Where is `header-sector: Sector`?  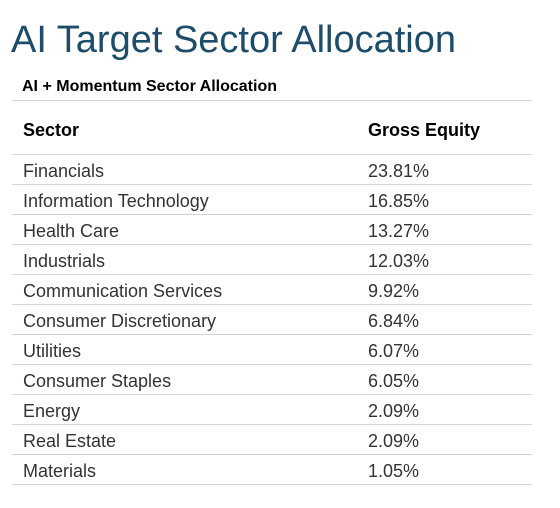 header-sector: Sector is located at coordinates (51, 130).